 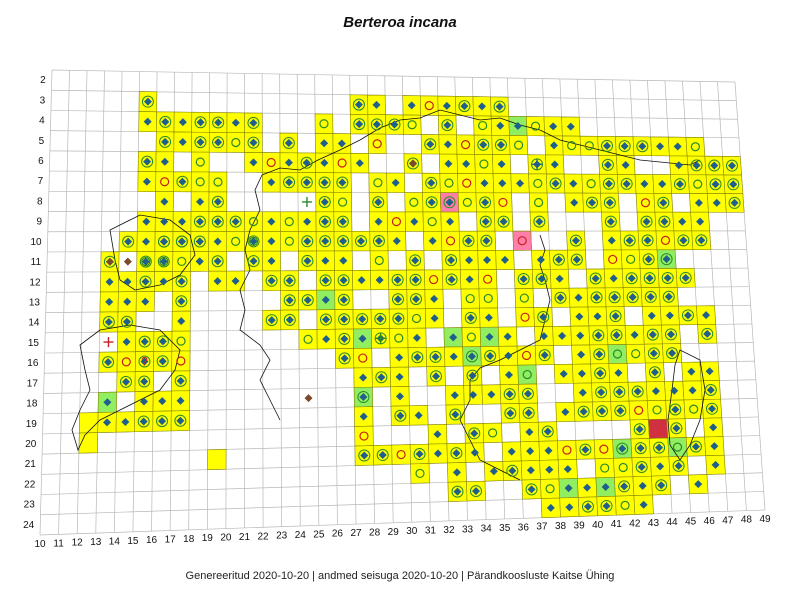 What do you see at coordinates (375, 532) in the screenshot?
I see `column-label: 28` at bounding box center [375, 532].